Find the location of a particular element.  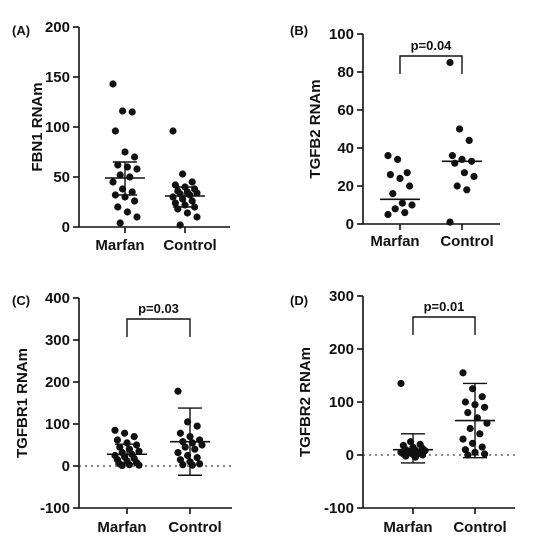

y-tick-label: 20 is located at coordinates (345, 186).